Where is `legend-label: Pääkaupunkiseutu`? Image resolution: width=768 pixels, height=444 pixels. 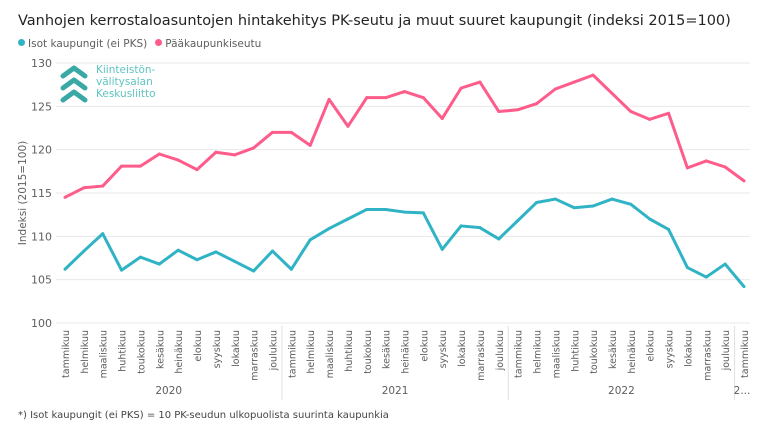 legend-label: Pääkaupunkiseutu is located at coordinates (213, 44).